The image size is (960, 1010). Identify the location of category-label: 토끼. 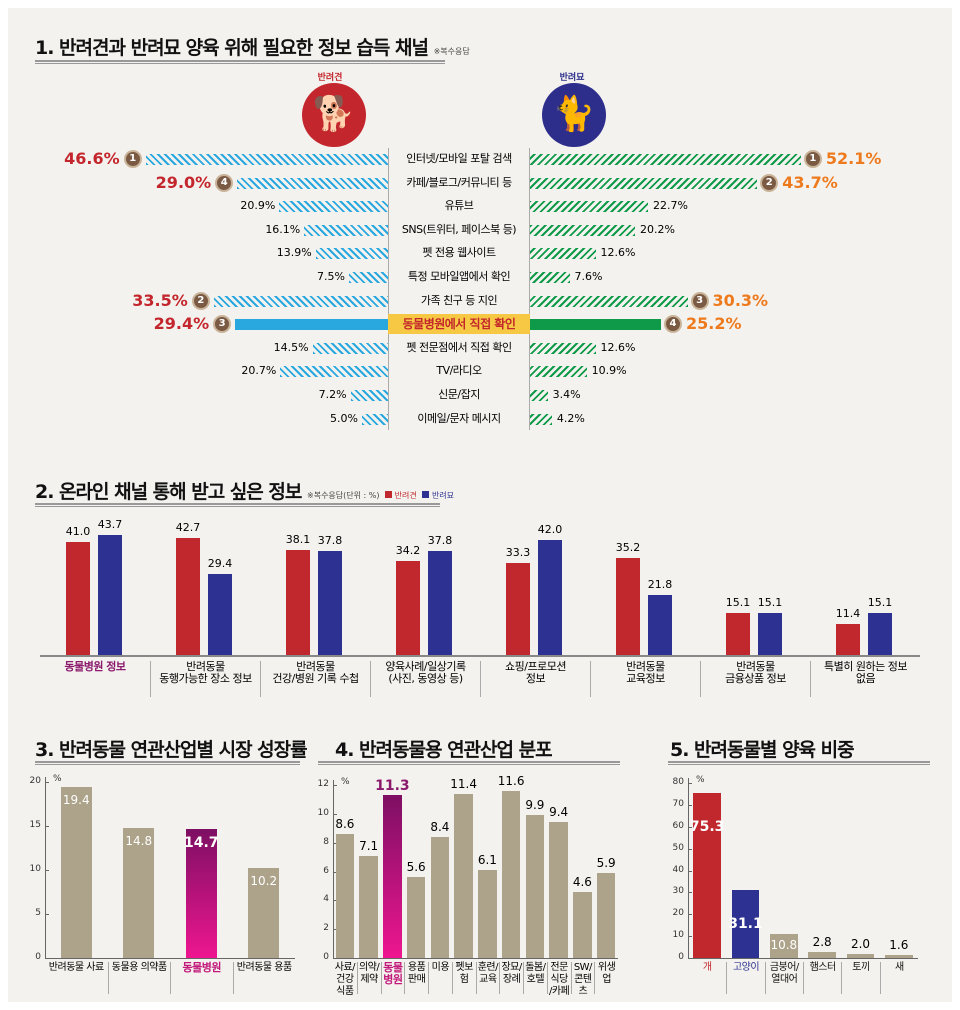
(860, 978).